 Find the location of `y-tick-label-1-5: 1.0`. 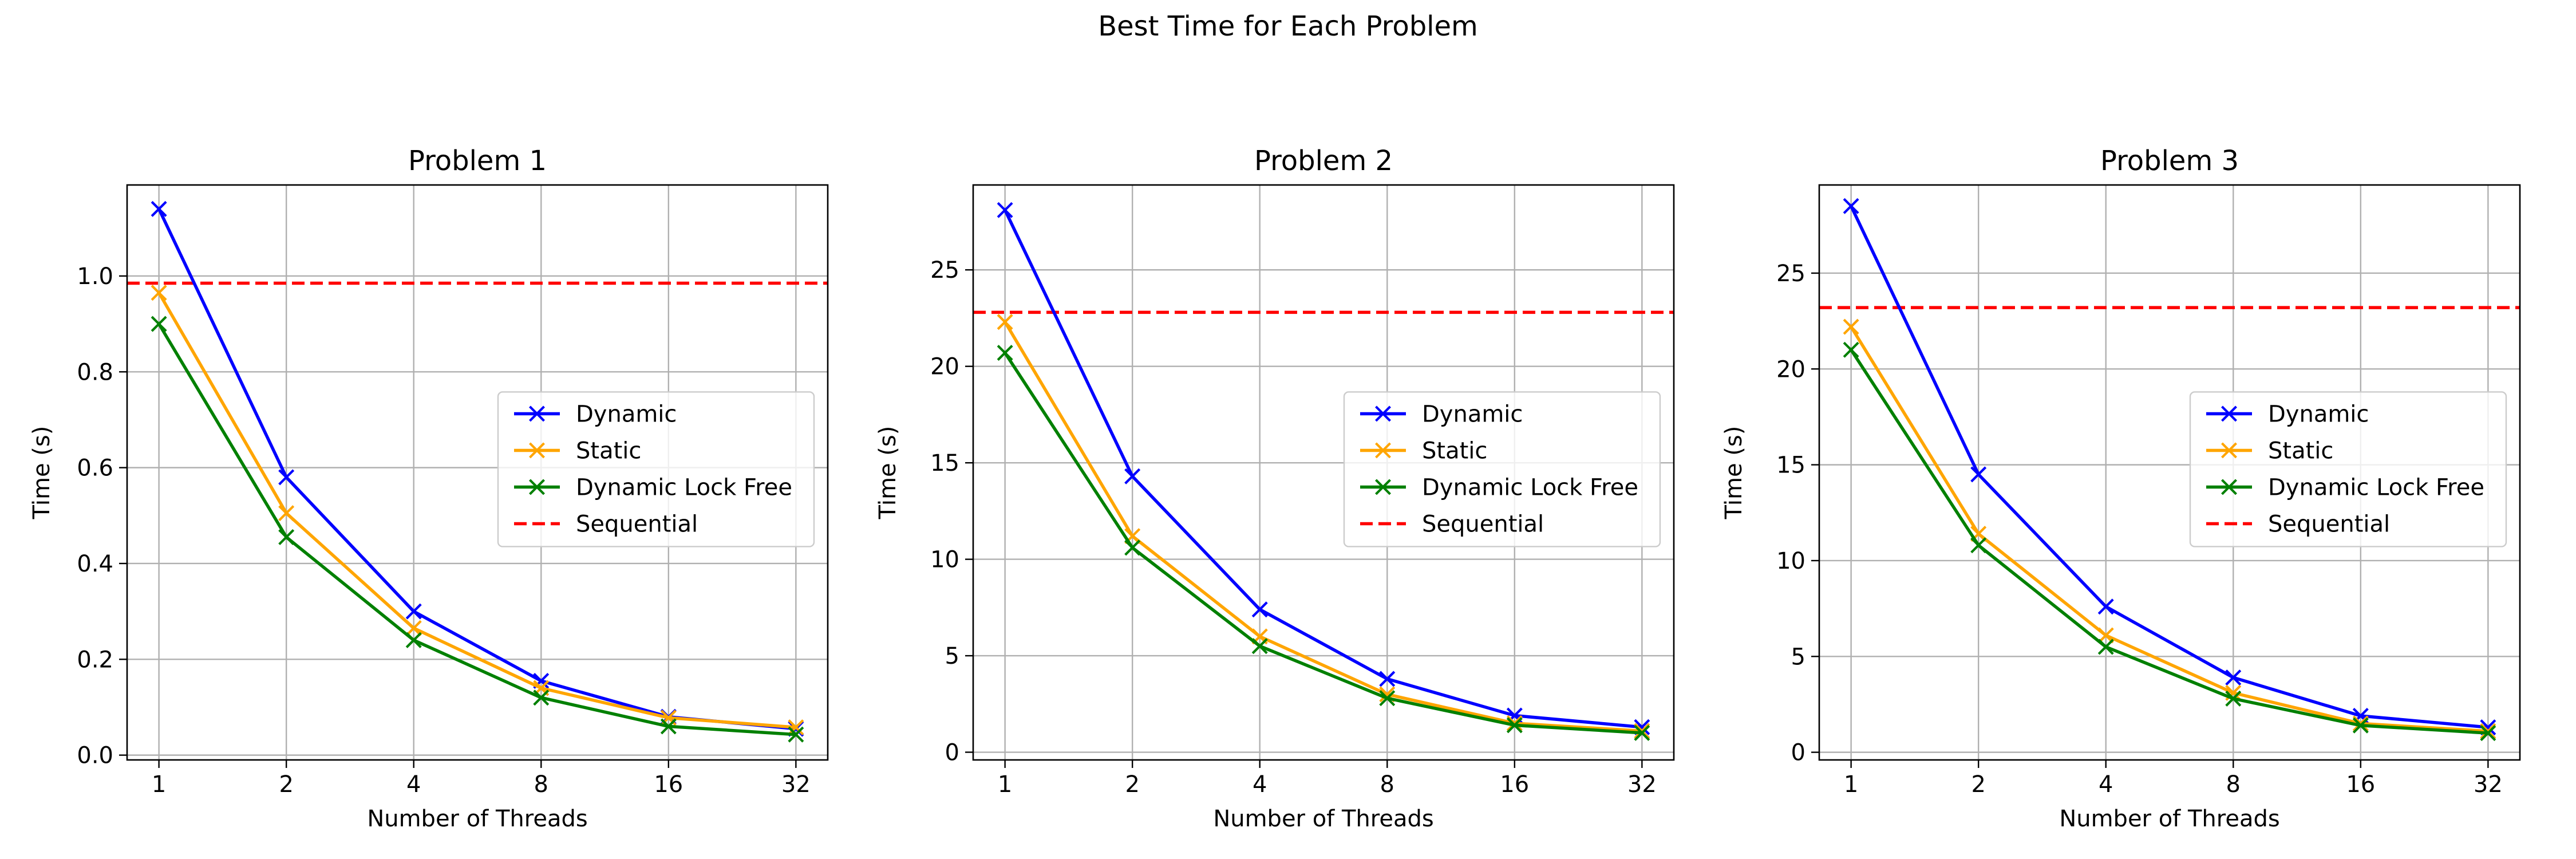

y-tick-label-1-5: 1.0 is located at coordinates (95, 276).